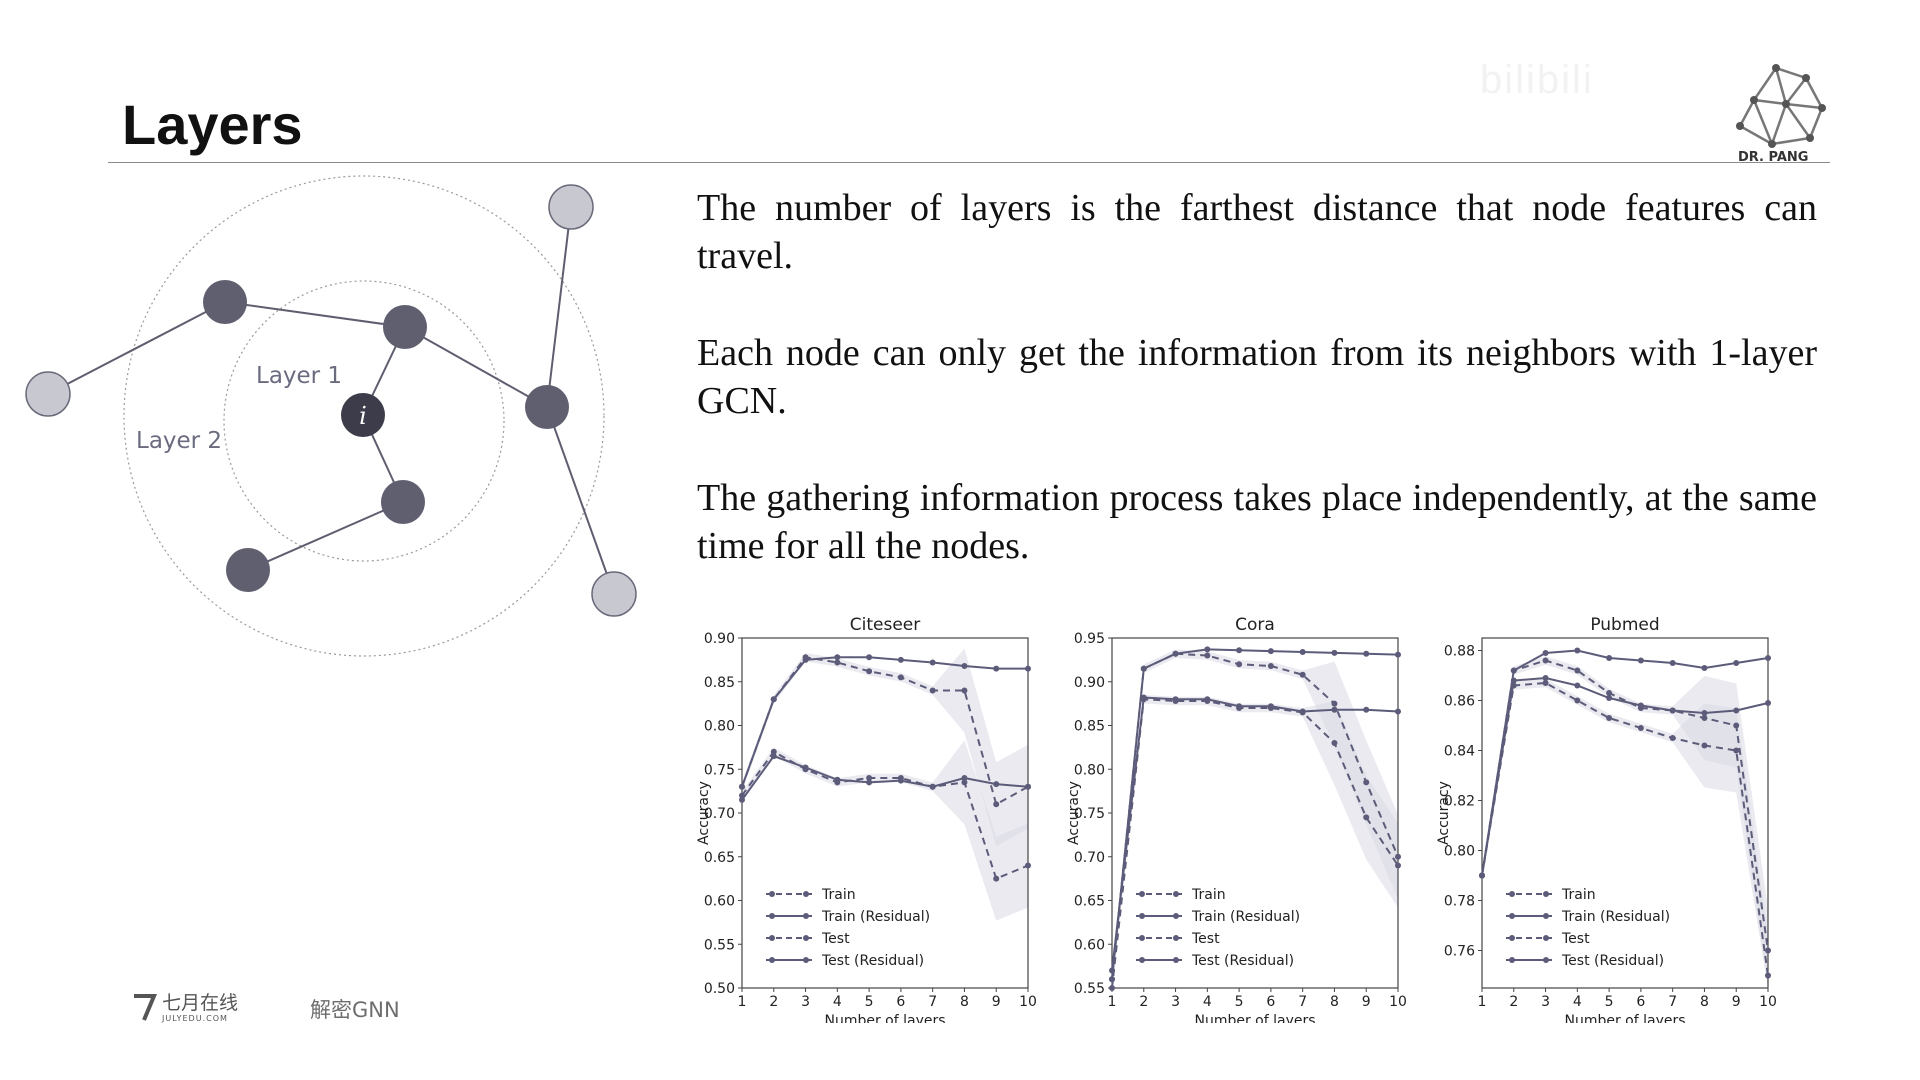 The width and height of the screenshot is (1920, 1080). Describe the element at coordinates (1736, 1002) in the screenshot. I see `x-tick-label: 9` at that location.